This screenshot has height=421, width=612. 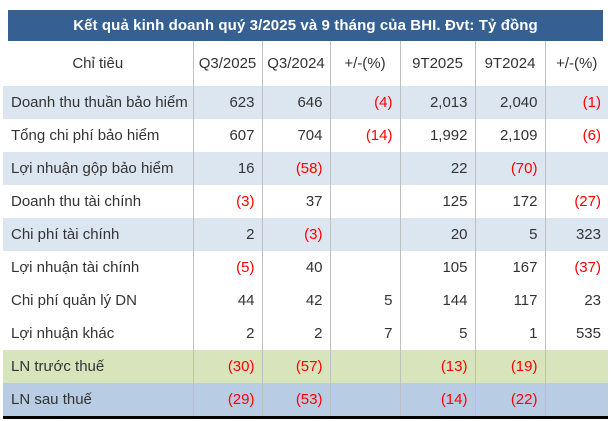 I want to click on value-cell: 23, so click(x=576, y=300).